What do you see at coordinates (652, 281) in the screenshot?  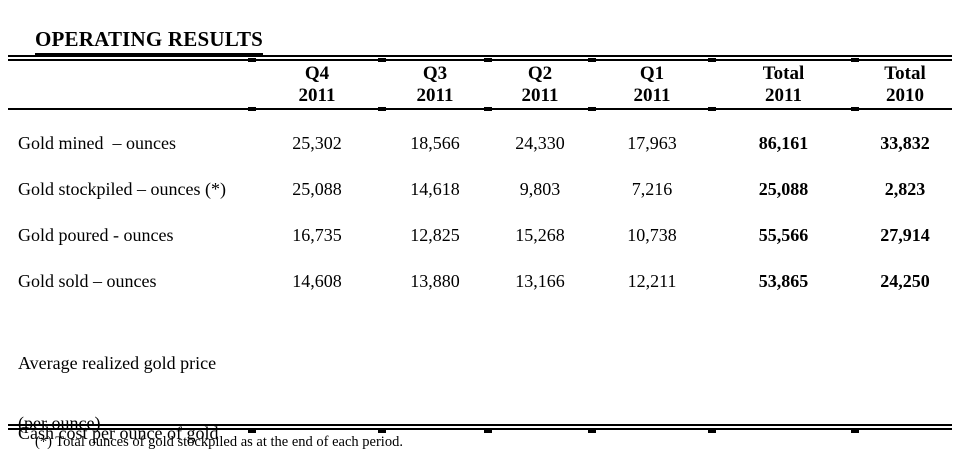 I see `value-q1-2011: 12,211` at bounding box center [652, 281].